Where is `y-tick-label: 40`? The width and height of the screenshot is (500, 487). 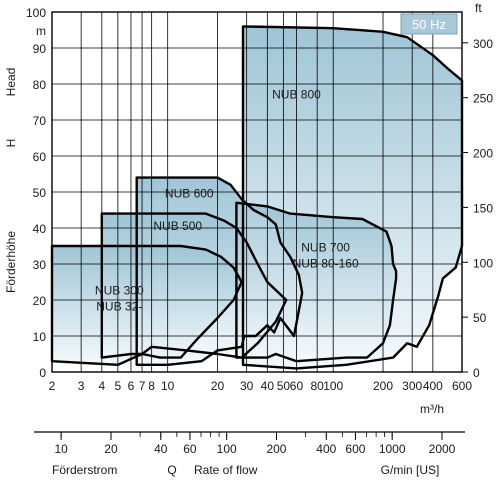 y-tick-label: 40 is located at coordinates (40, 229).